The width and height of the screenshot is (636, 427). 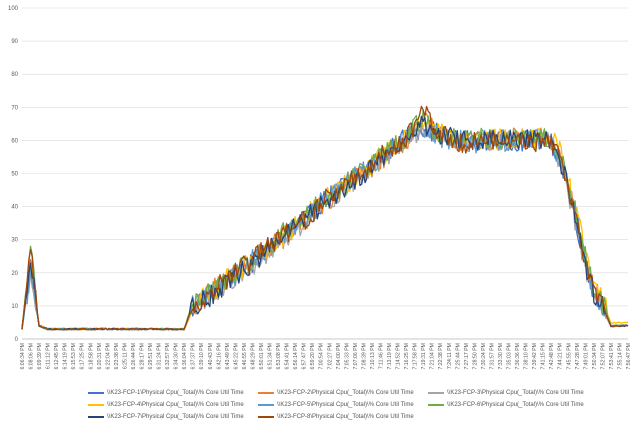 I want to click on x-tick-label: 7:05:33 PM, so click(x=347, y=356).